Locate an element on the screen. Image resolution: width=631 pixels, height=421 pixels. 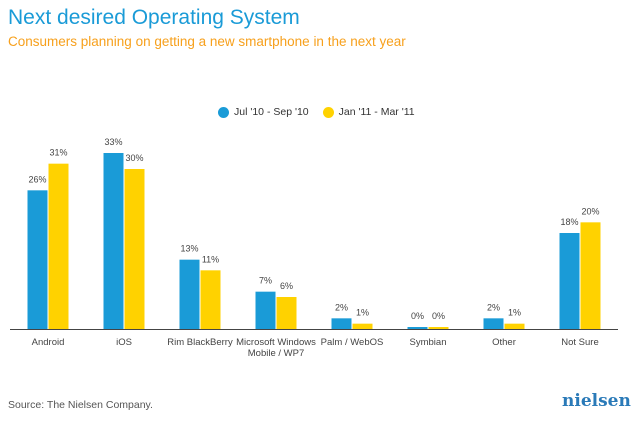
nielsen-logo: nielsen is located at coordinates (596, 401).